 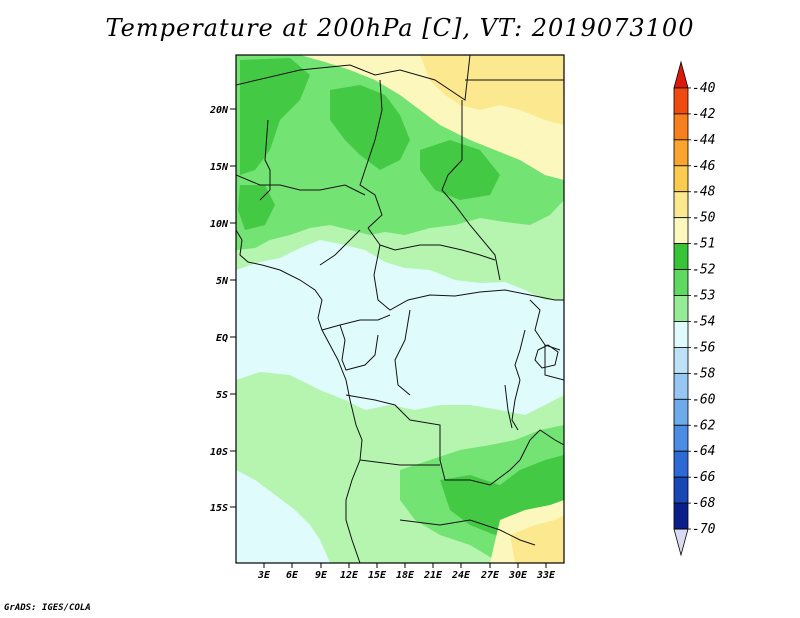 What do you see at coordinates (704, 399) in the screenshot?
I see `colorbar-label: -60` at bounding box center [704, 399].